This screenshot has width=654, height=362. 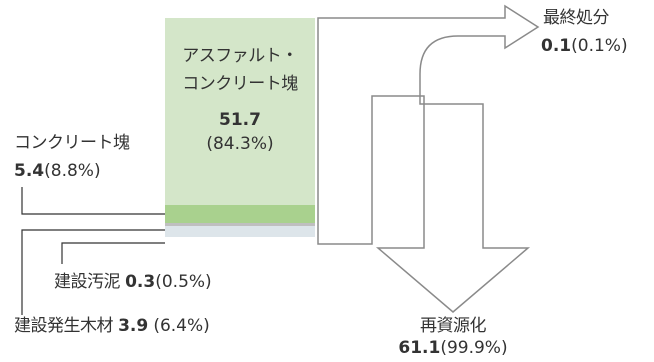 I want to click on main-block-value: 51.7, so click(x=240, y=120).